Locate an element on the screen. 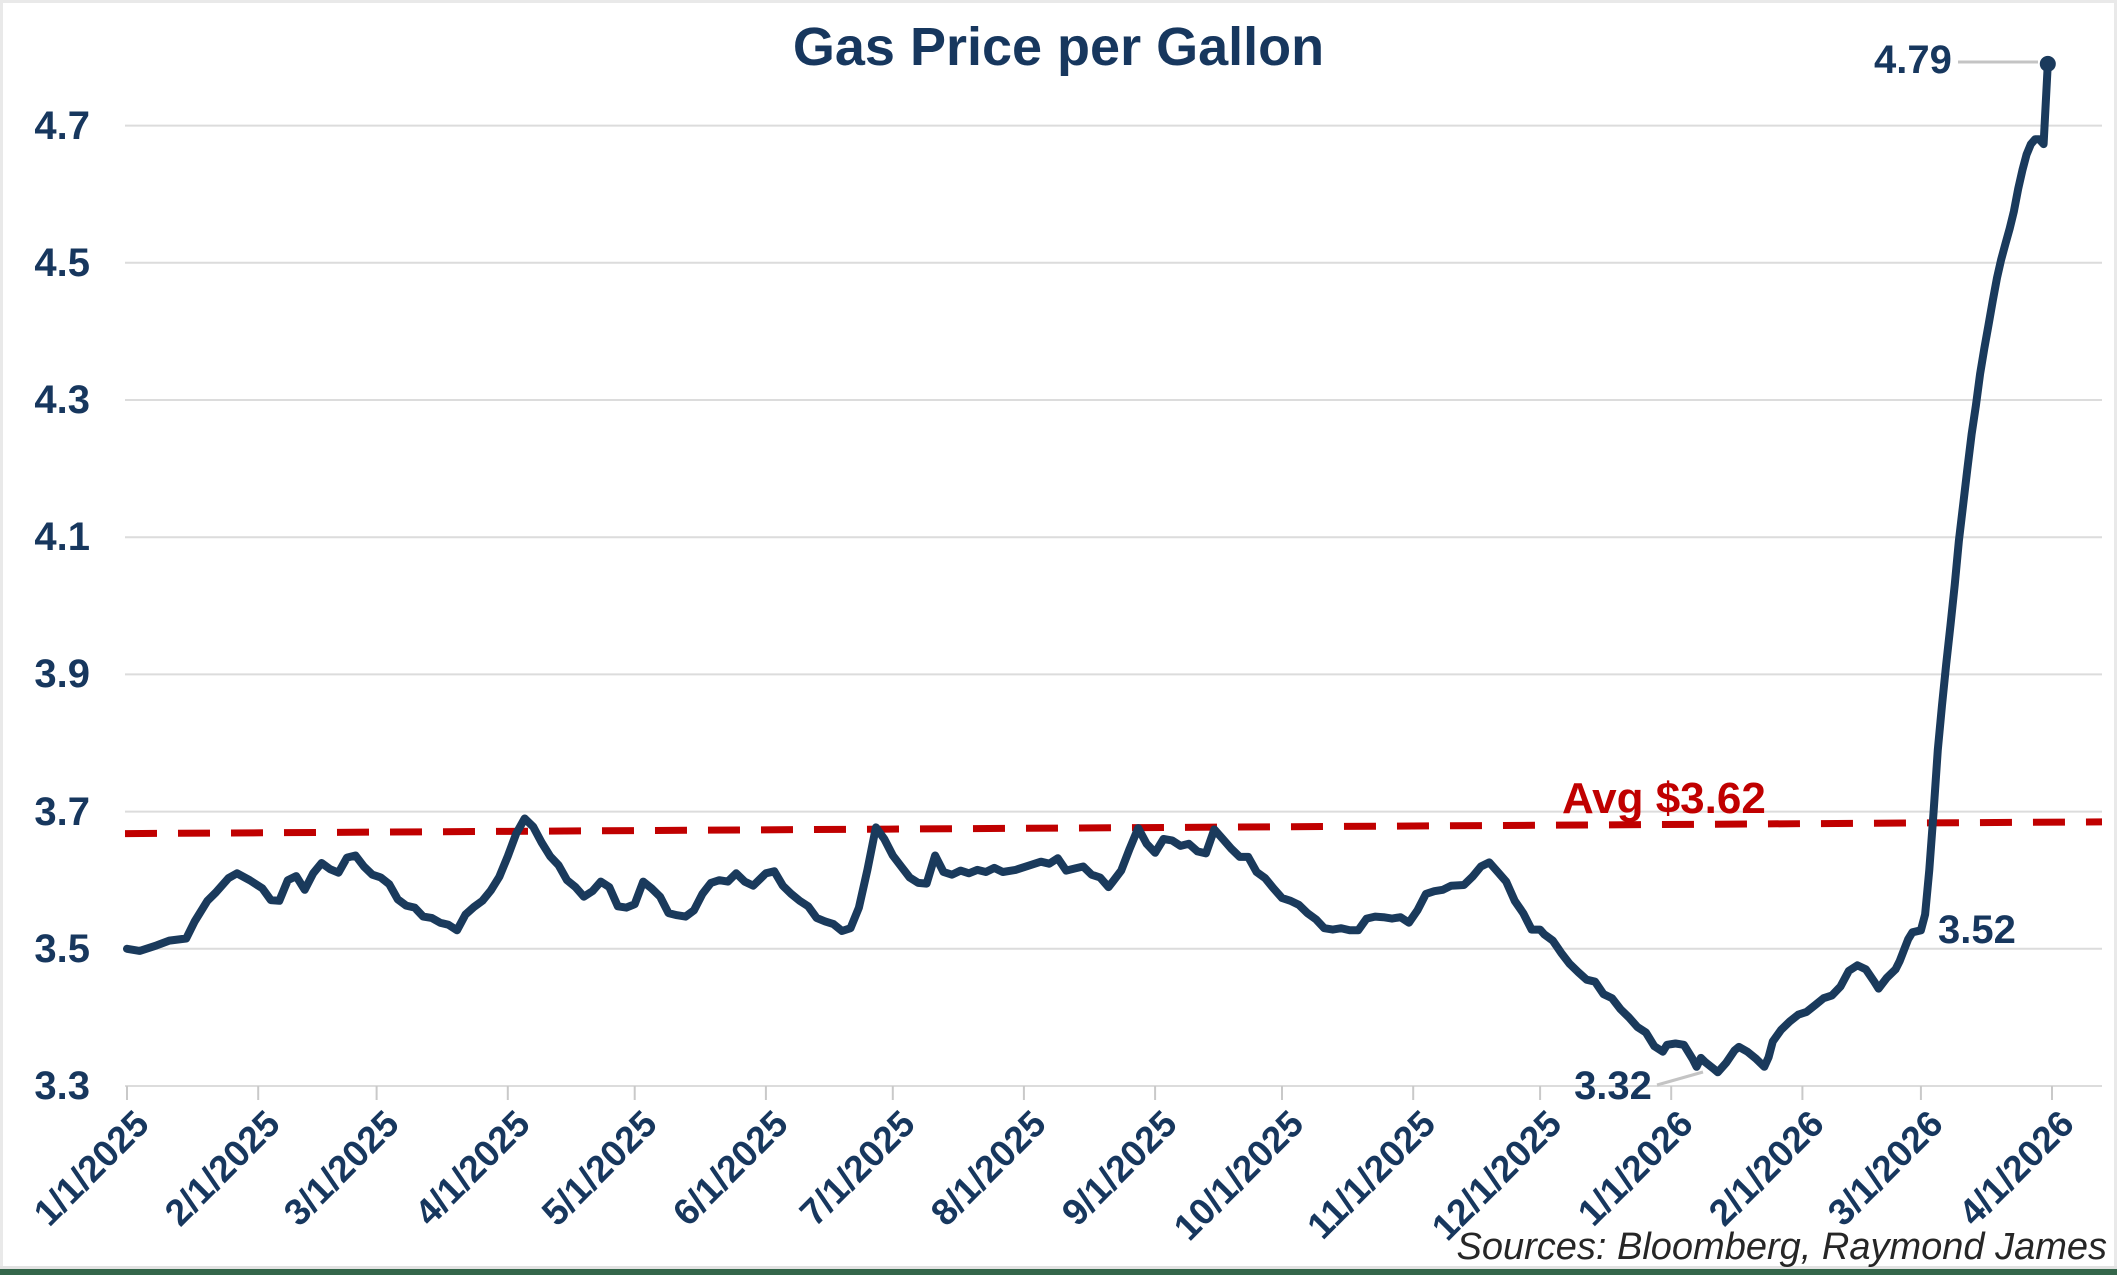  annotation-low: 3.32 is located at coordinates (1613, 1086).